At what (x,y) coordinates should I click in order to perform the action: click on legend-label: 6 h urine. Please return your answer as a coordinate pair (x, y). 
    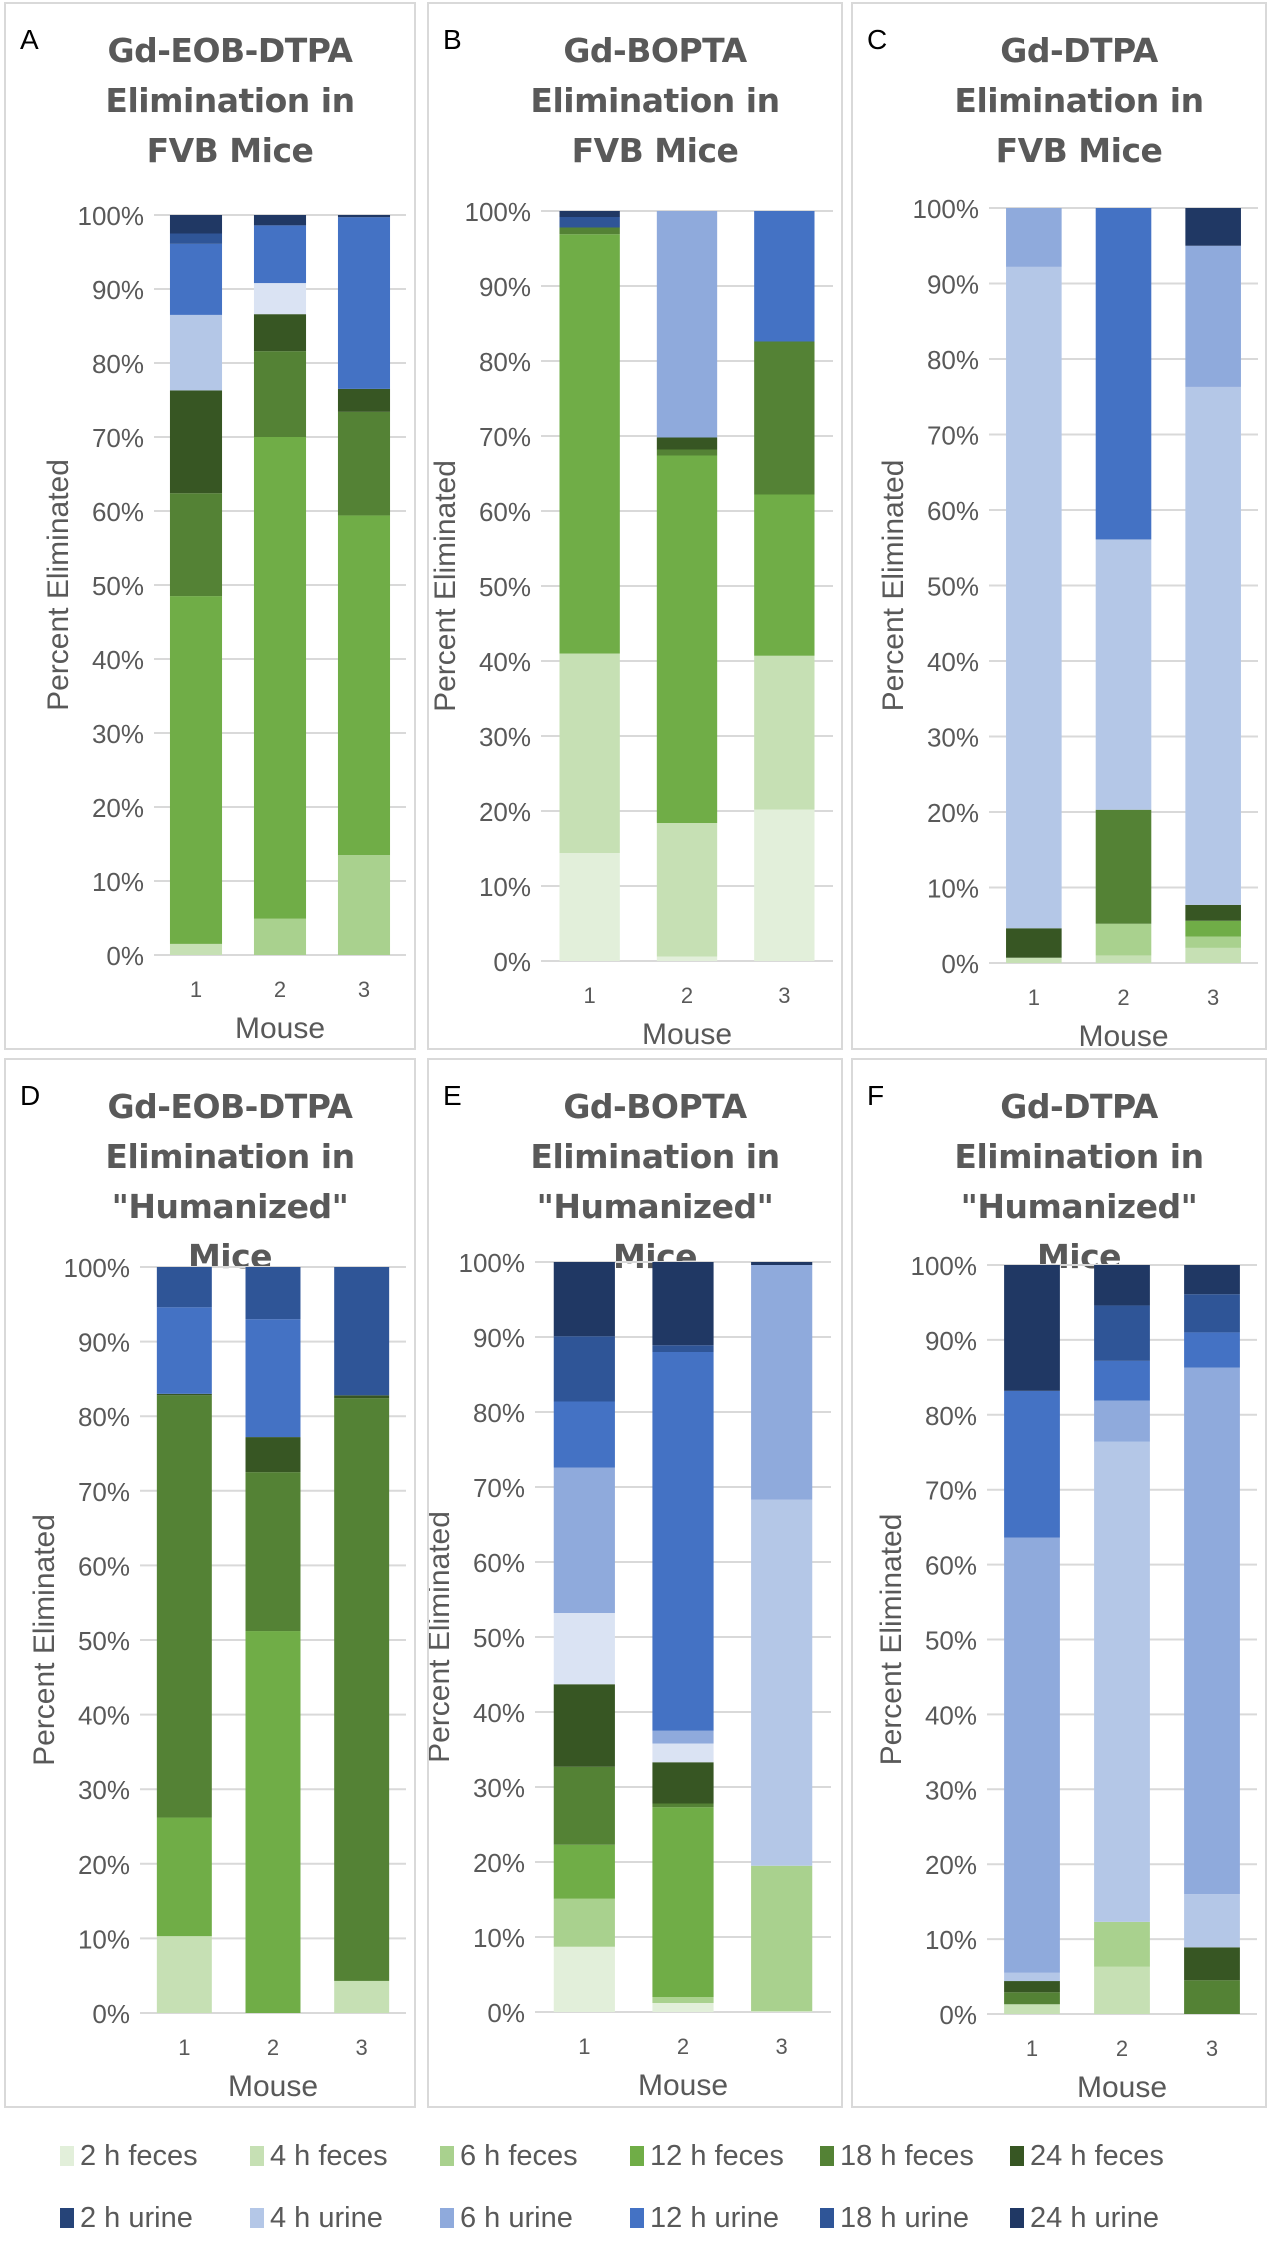
    Looking at the image, I should click on (516, 2217).